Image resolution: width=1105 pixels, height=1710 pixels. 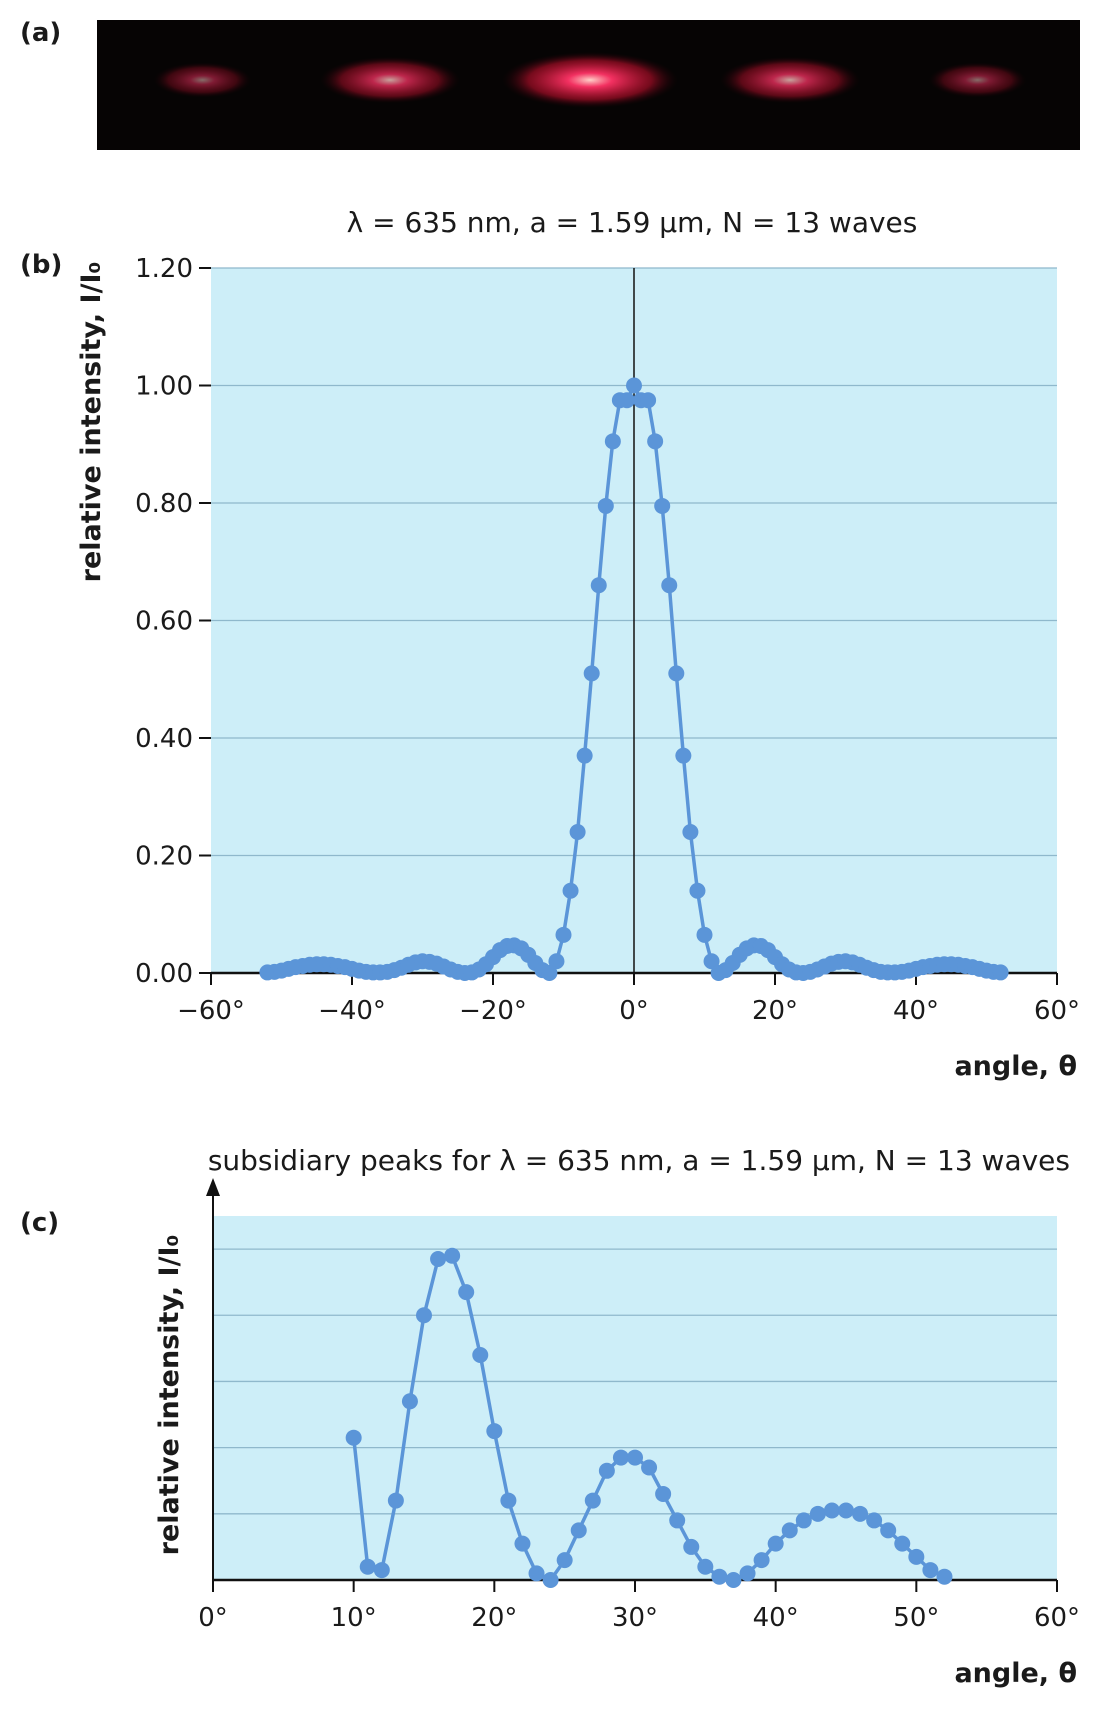 I want to click on b-ytick-label-3: 0.60, so click(x=164, y=622).